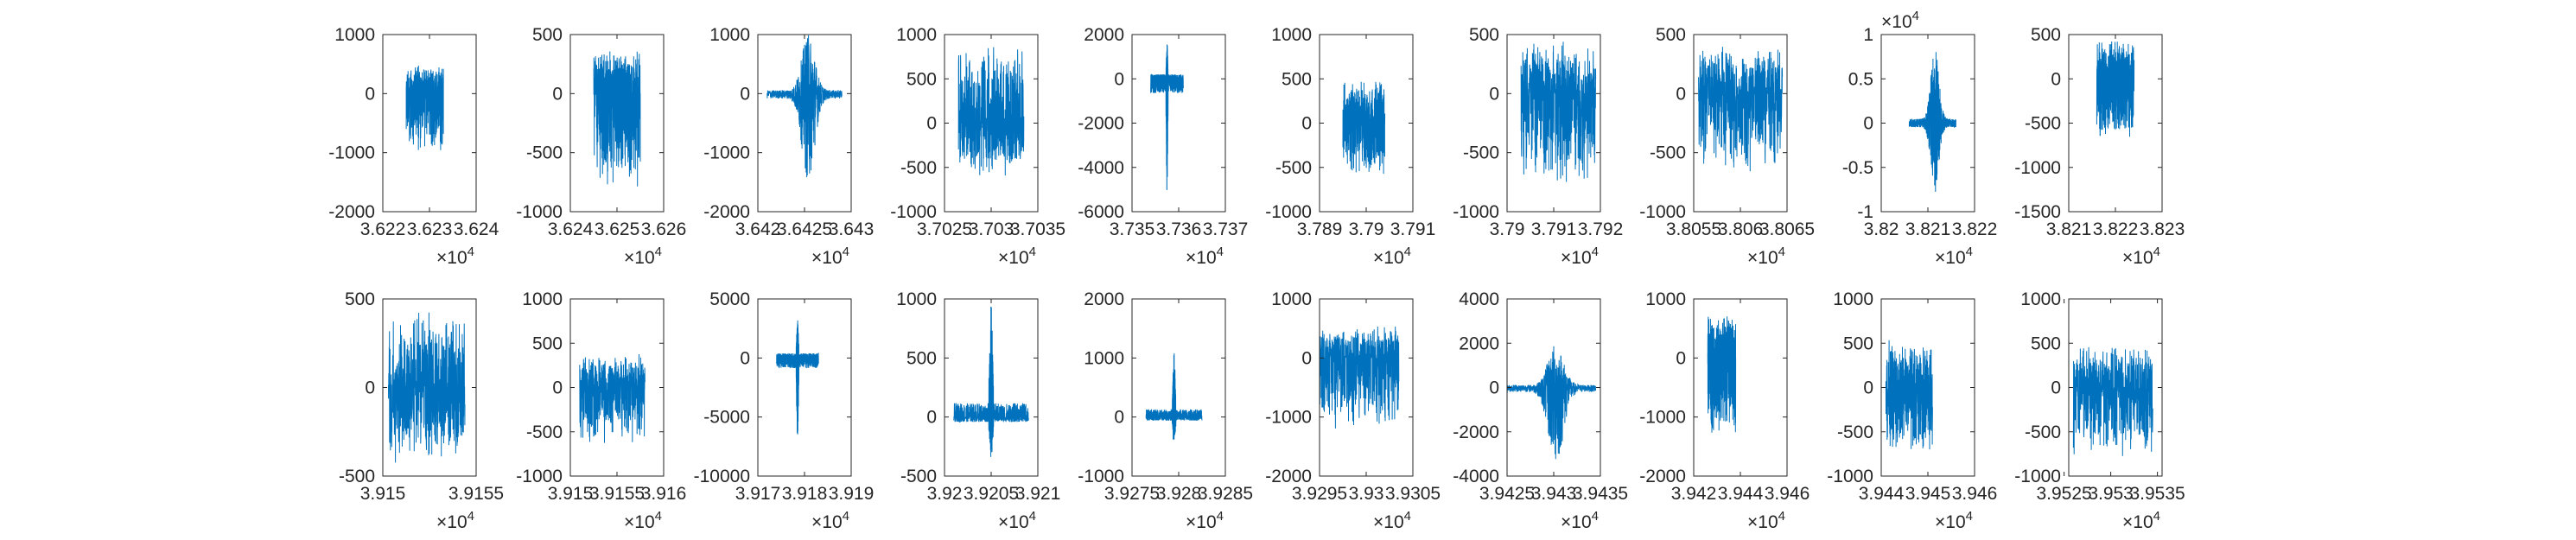 This screenshot has width=2576, height=540. What do you see at coordinates (1132, 229) in the screenshot?
I see `x-tick-label: 3.735` at bounding box center [1132, 229].